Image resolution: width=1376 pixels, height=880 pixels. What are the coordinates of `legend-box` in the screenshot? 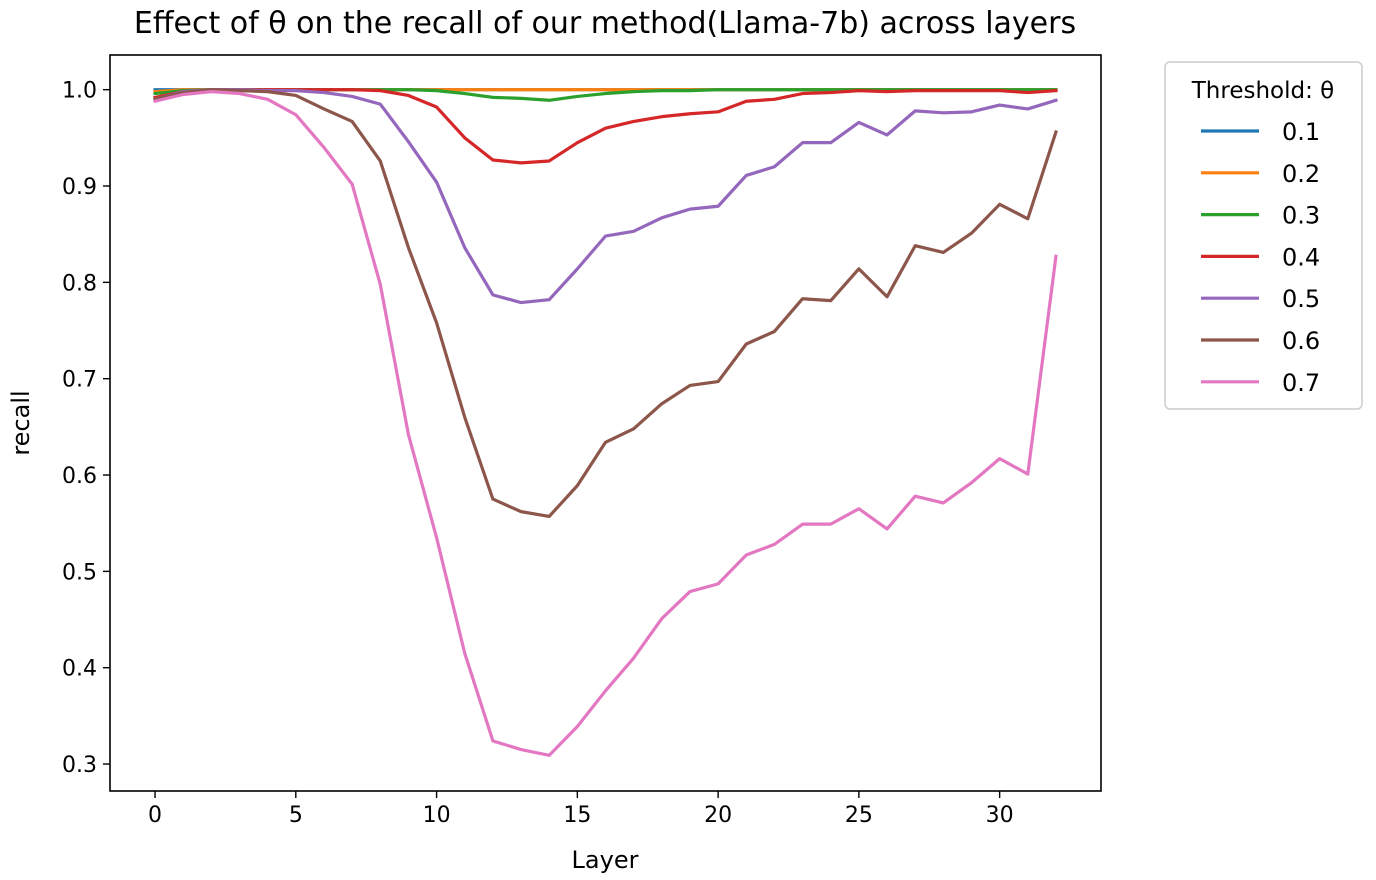 It's located at (1263, 235).